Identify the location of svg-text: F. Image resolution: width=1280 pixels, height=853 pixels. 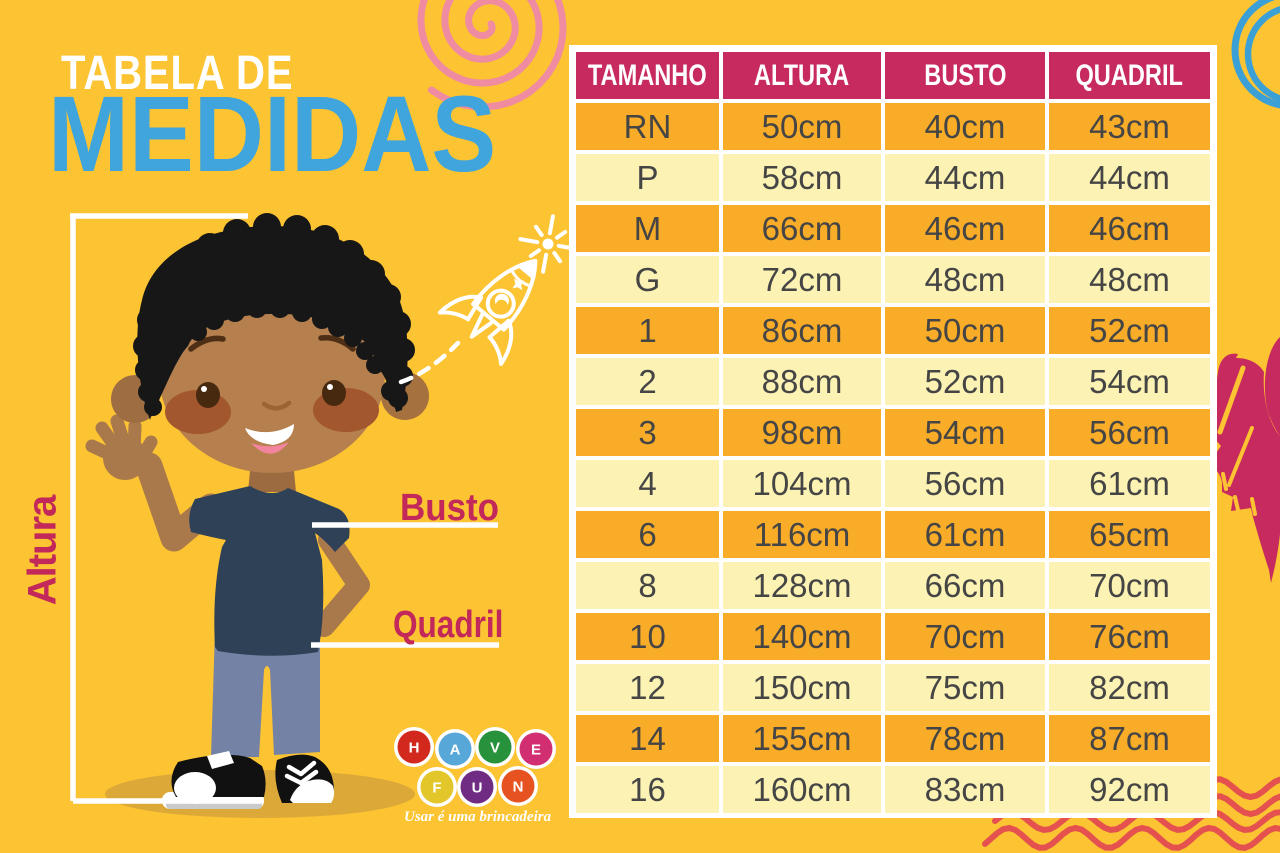
(436, 787).